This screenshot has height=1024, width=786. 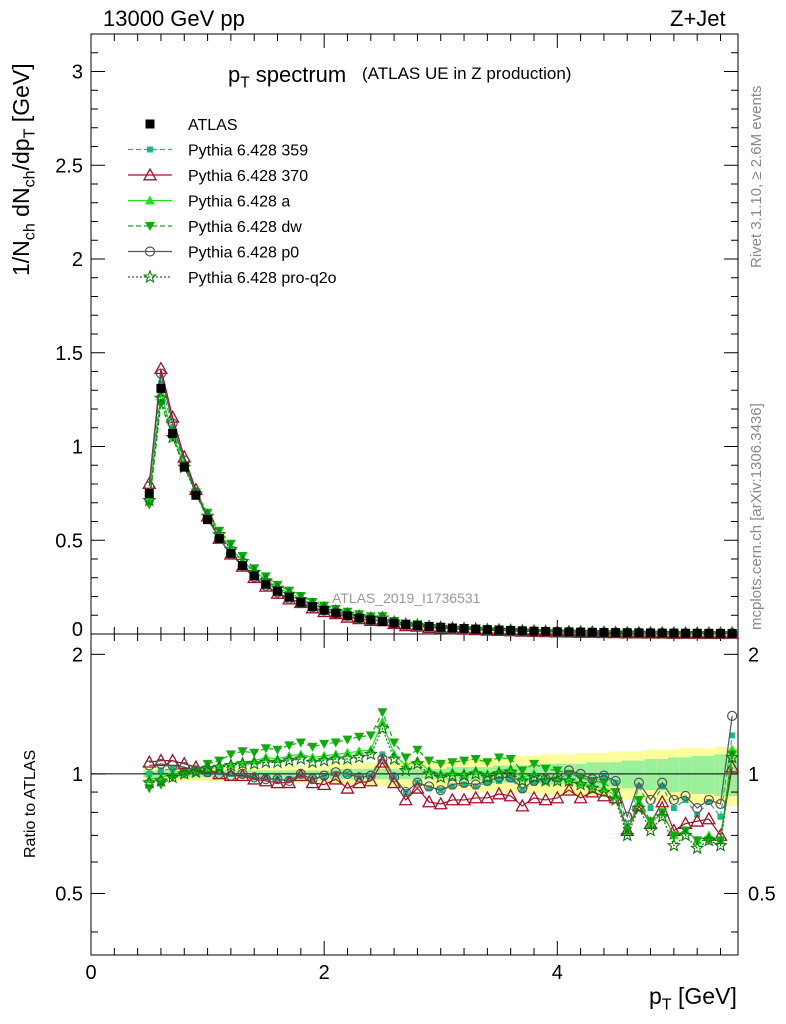 What do you see at coordinates (23, 169) in the screenshot?
I see `y-axis-label-main: 1/Nch dNch/dpT [GeV]` at bounding box center [23, 169].